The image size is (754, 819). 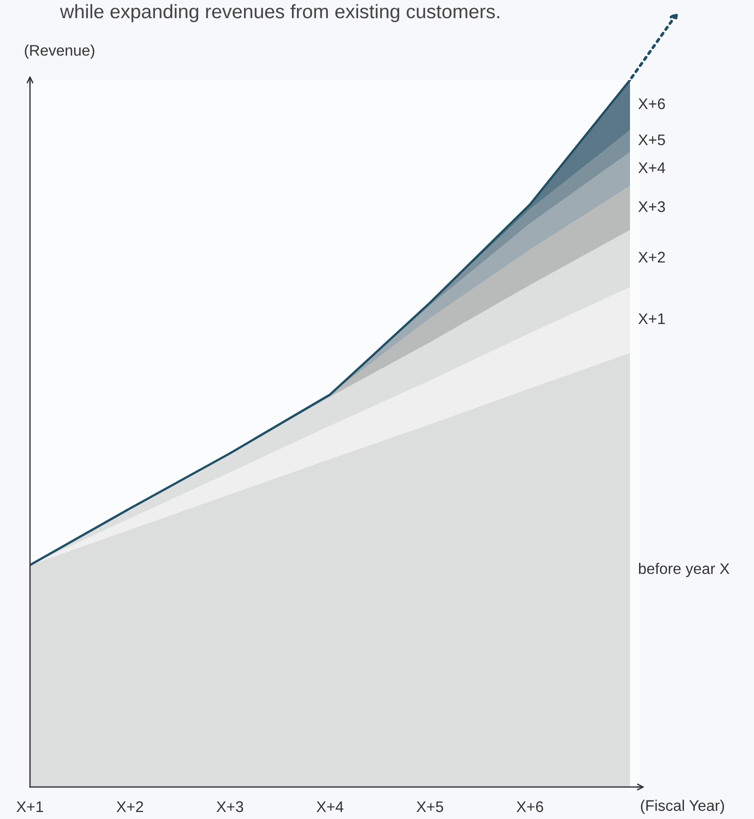 What do you see at coordinates (651, 318) in the screenshot?
I see `series-label: X+1` at bounding box center [651, 318].